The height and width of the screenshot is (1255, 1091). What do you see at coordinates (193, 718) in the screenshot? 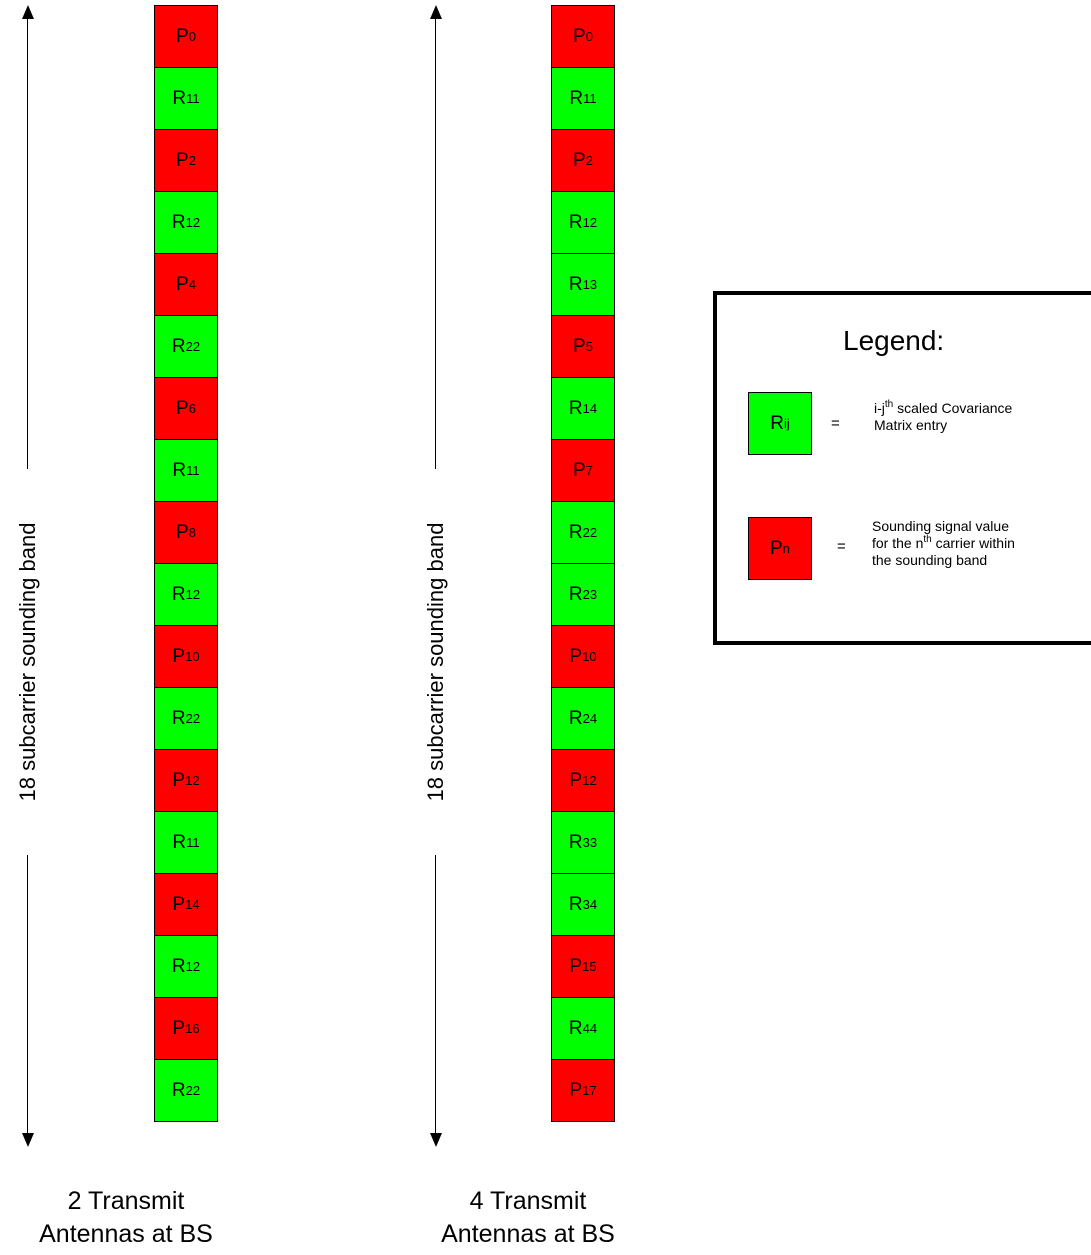
I see `cell-subscript: 22` at bounding box center [193, 718].